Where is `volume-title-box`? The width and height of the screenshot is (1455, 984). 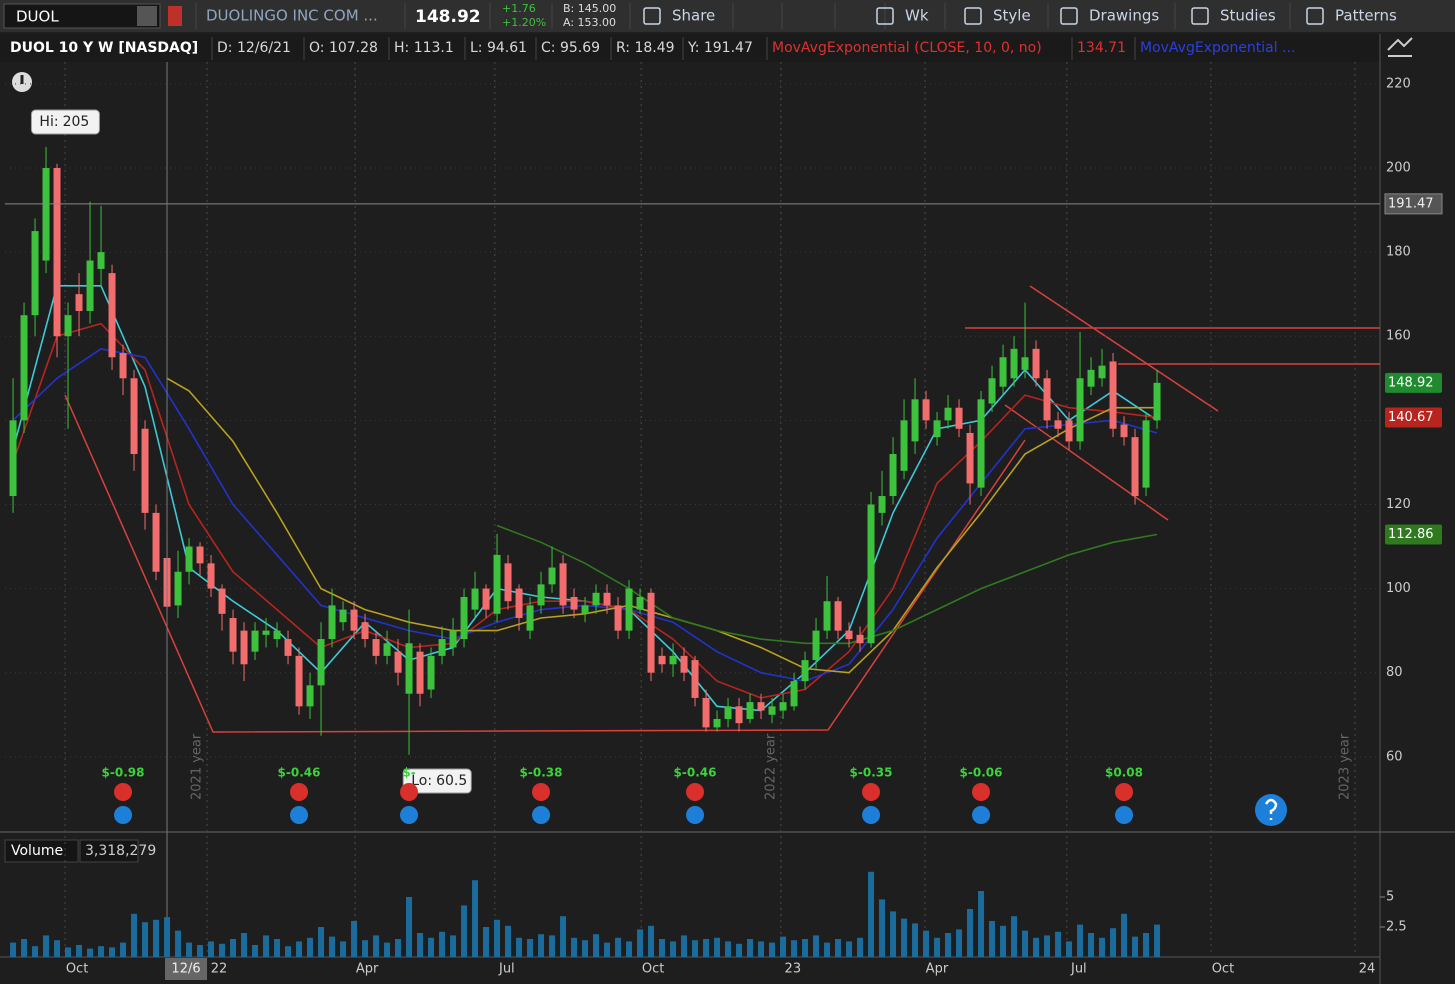 volume-title-box is located at coordinates (41, 851).